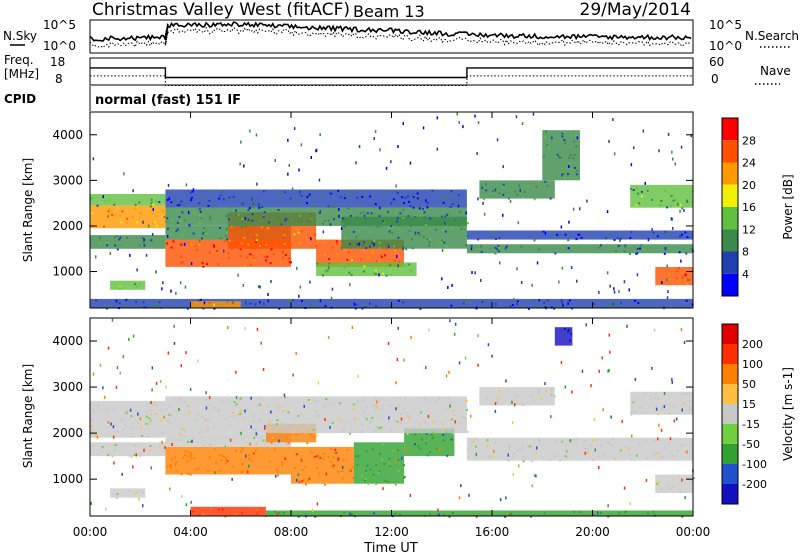 Image resolution: width=800 pixels, height=554 pixels. Describe the element at coordinates (788, 414) in the screenshot. I see `velocity-panel-colorbar-label: Velocity [m s-1]` at that location.